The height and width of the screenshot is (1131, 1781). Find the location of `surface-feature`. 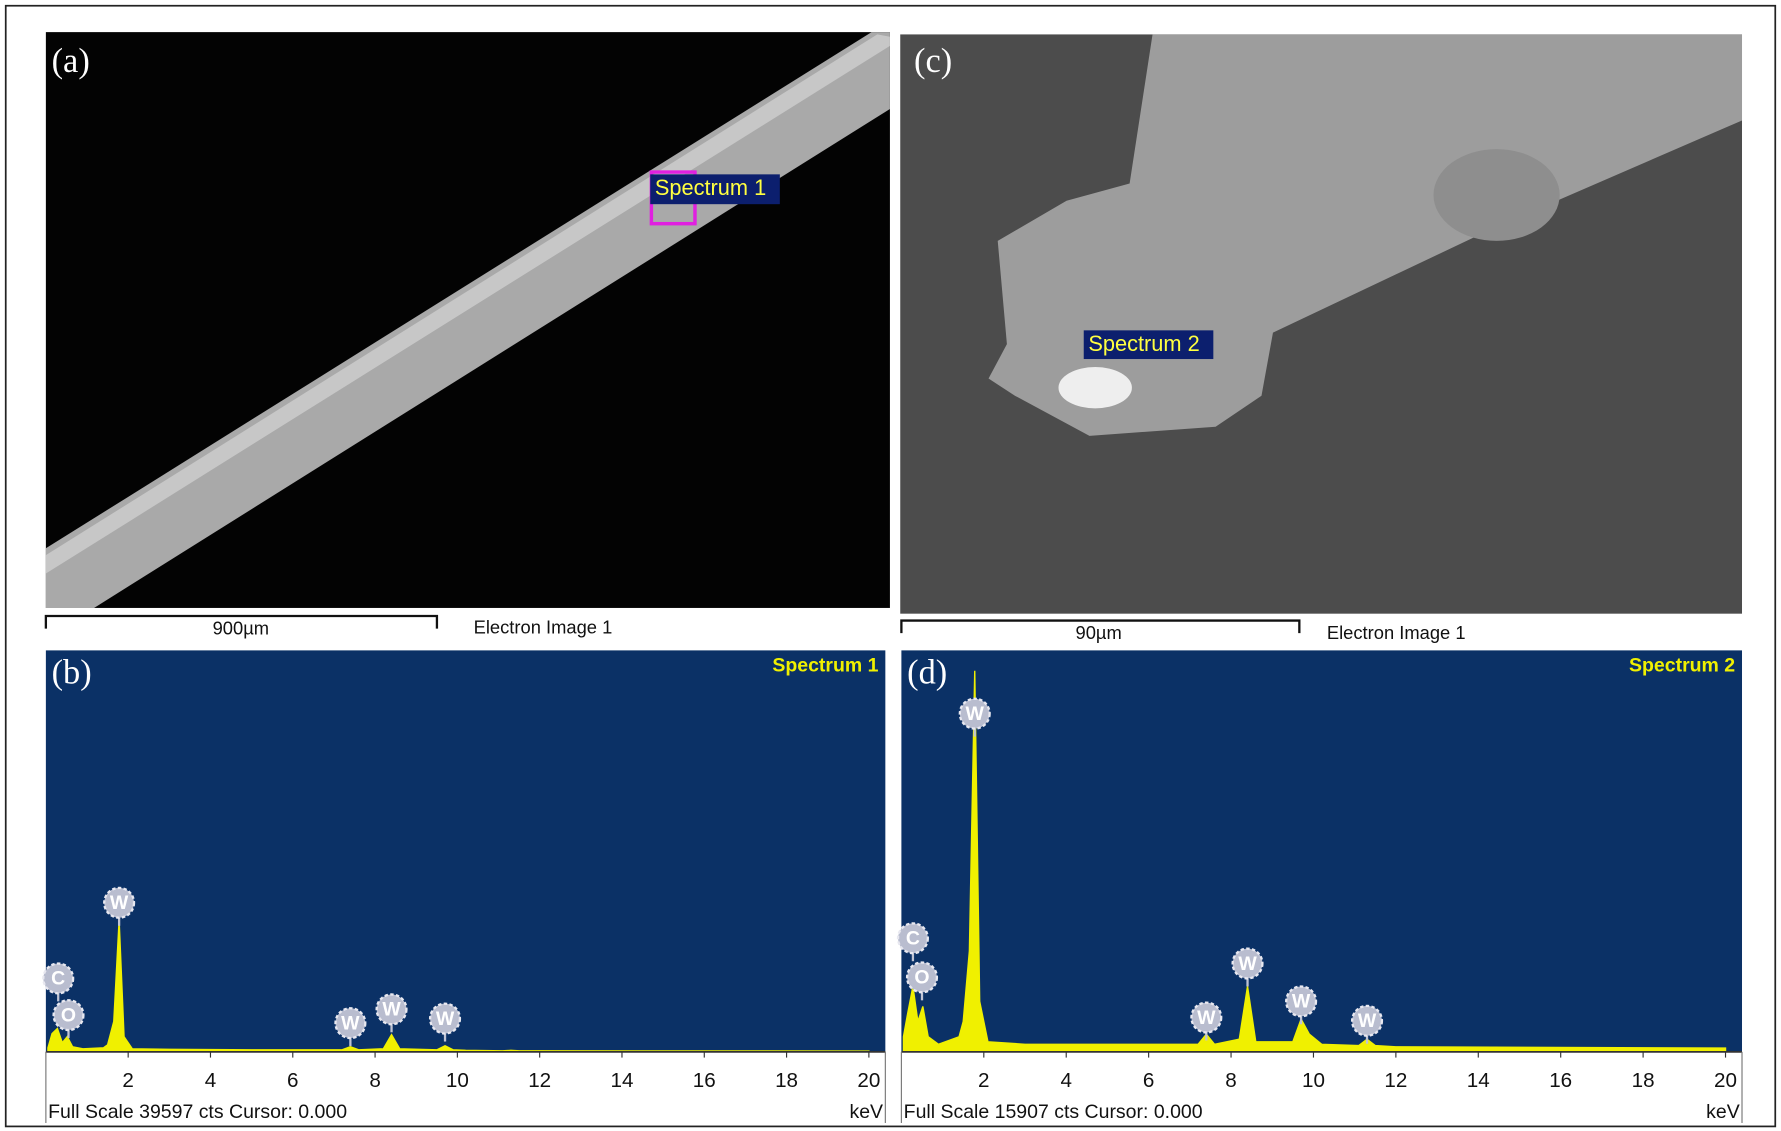

surface-feature is located at coordinates (1496, 195).